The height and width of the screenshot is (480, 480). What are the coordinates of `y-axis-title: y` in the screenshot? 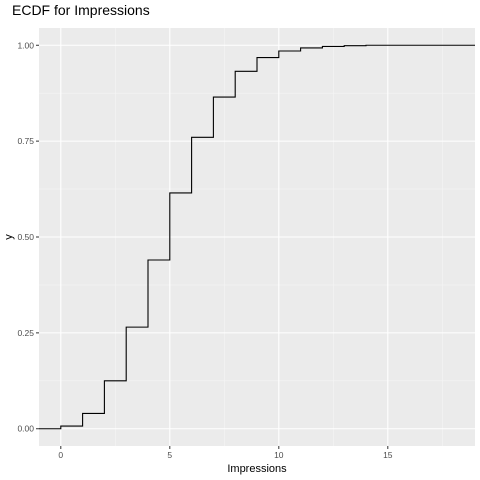 It's located at (9, 237).